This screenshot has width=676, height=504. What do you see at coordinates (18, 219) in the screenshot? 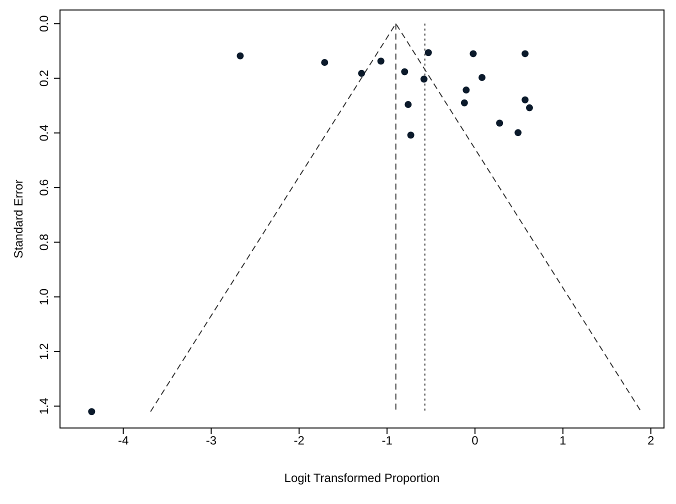
I see `y-axis-title: Standard Error` at bounding box center [18, 219].